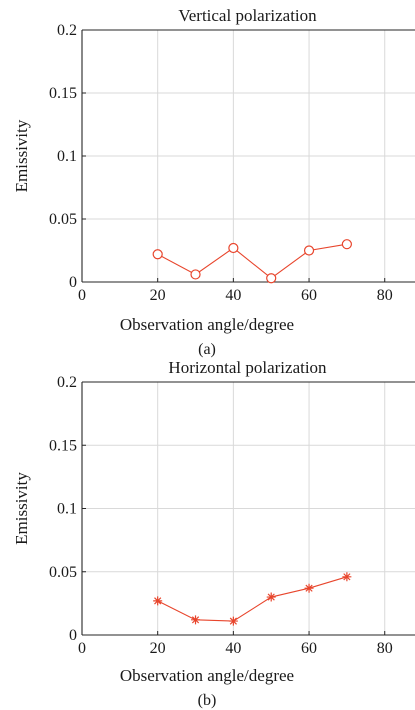 This screenshot has width=415, height=710. I want to click on chart-title: Horizontal polarization, so click(247, 367).